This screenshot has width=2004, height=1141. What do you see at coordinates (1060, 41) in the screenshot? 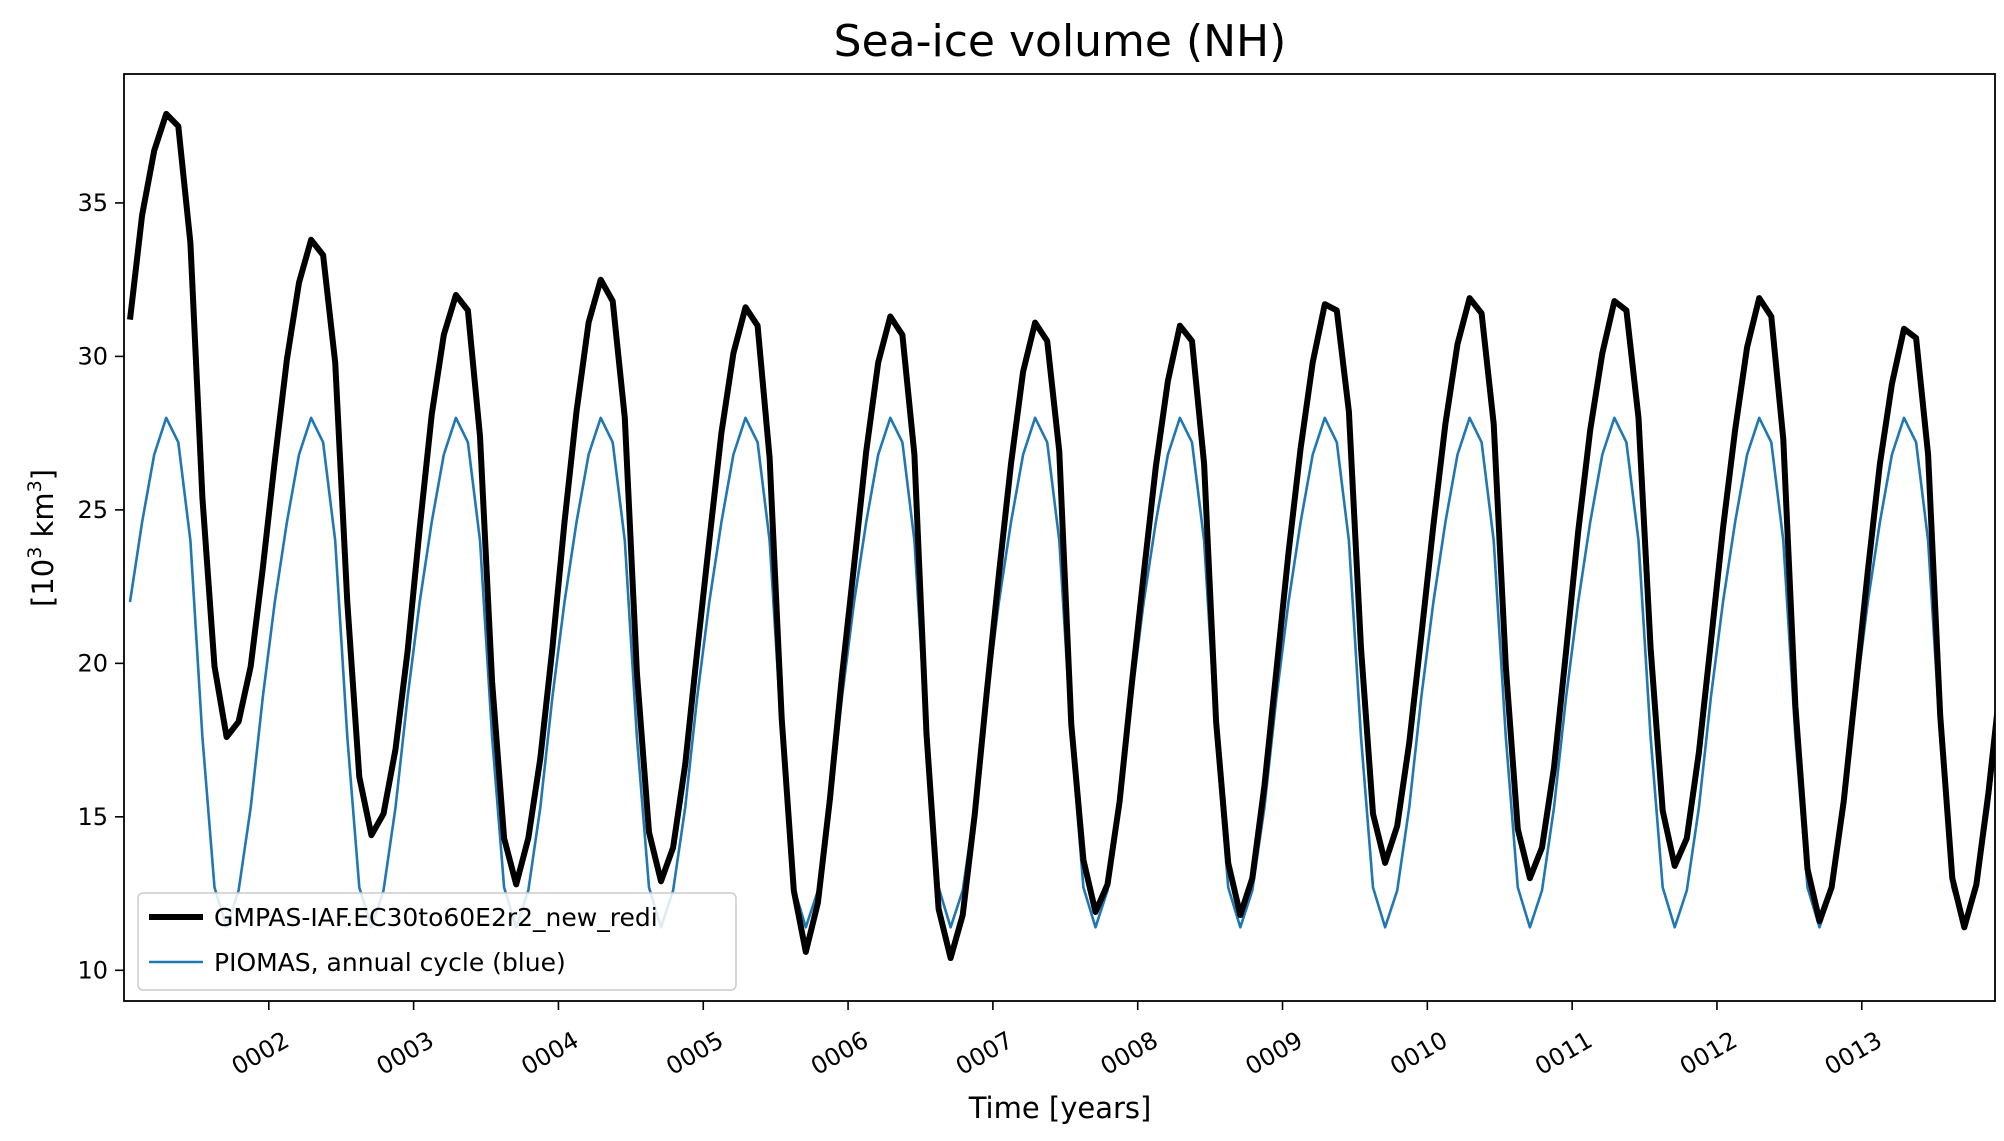
I see `chart-title: Sea-ice volume (NH)` at bounding box center [1060, 41].